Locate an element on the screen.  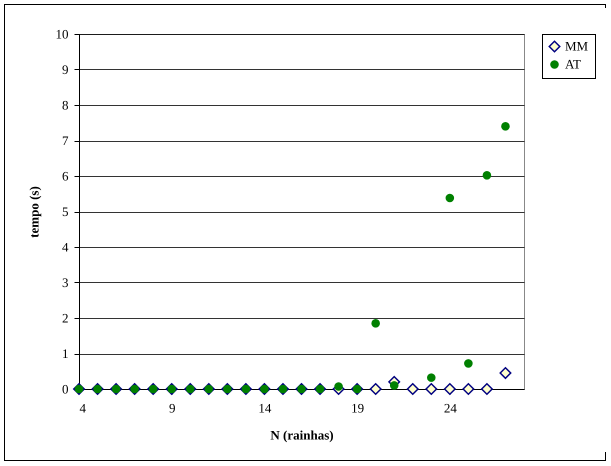
y-tick-label: 8 is located at coordinates (65, 105).